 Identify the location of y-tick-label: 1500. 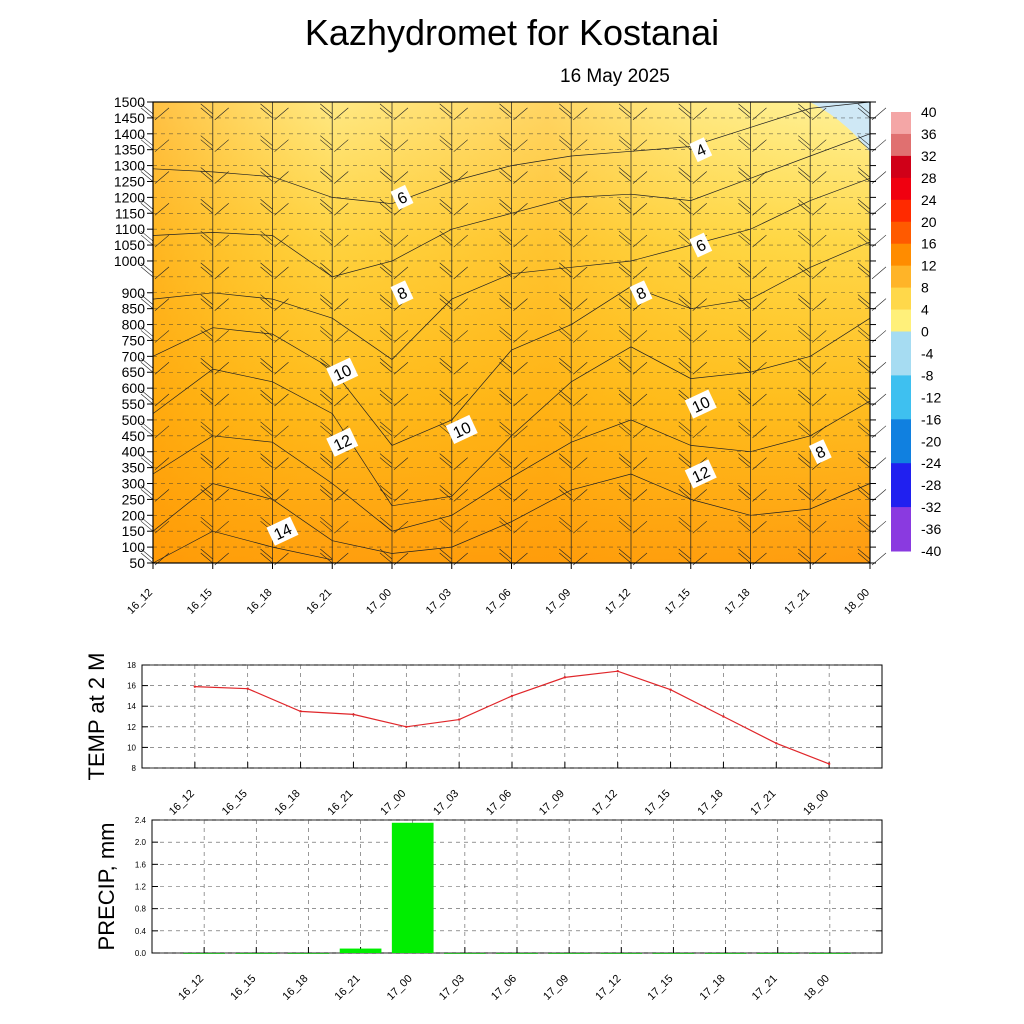
(129, 102).